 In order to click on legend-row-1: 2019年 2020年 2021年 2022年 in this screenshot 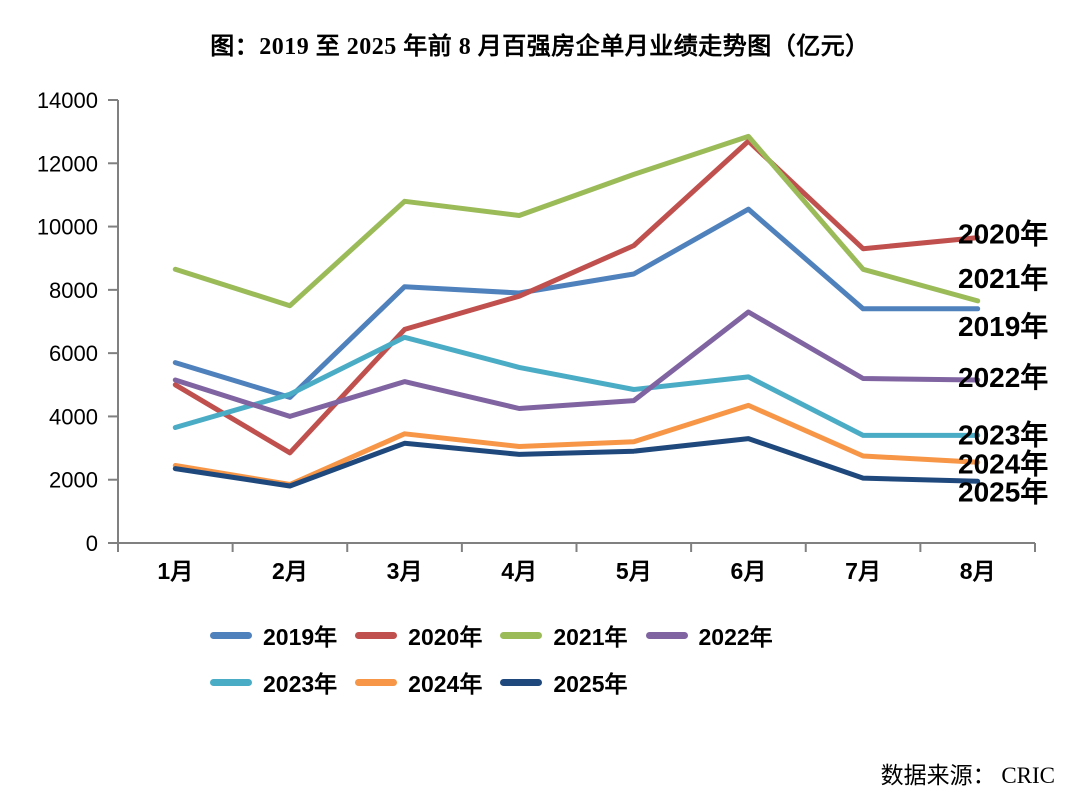, I will do `click(500, 635)`.